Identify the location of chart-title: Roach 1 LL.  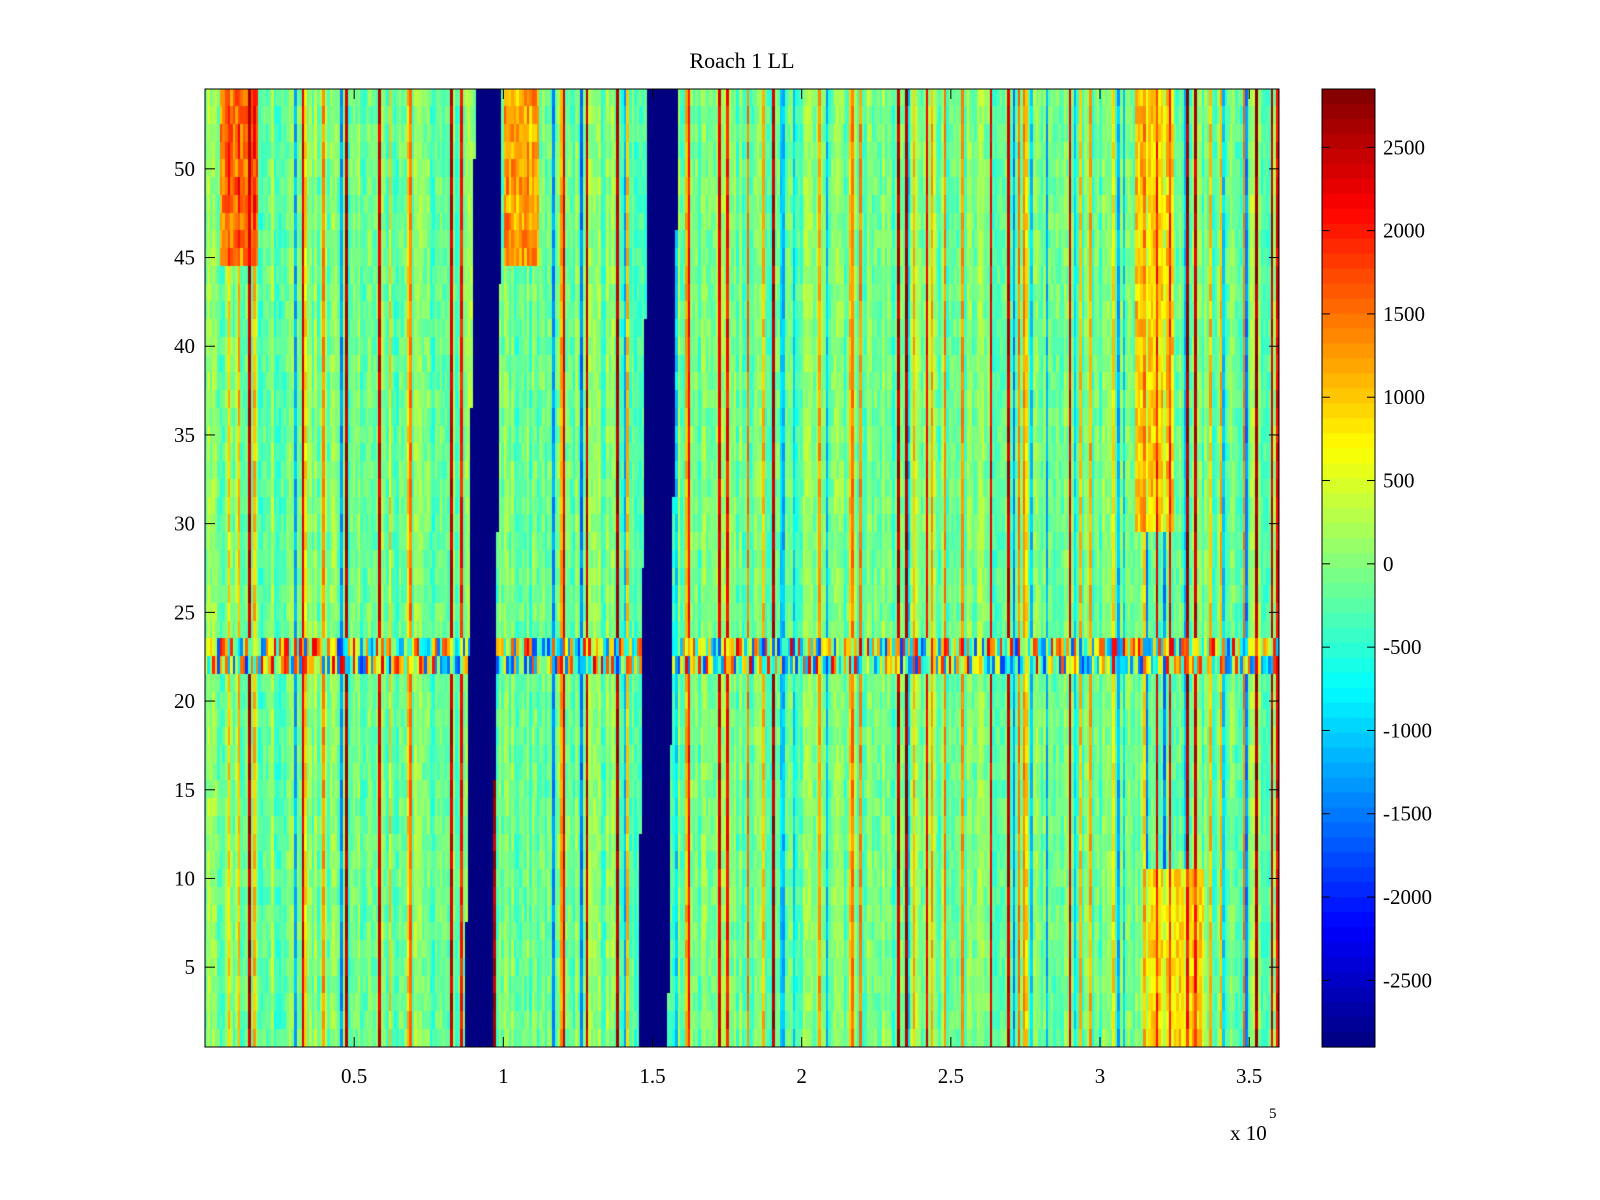
(741, 60).